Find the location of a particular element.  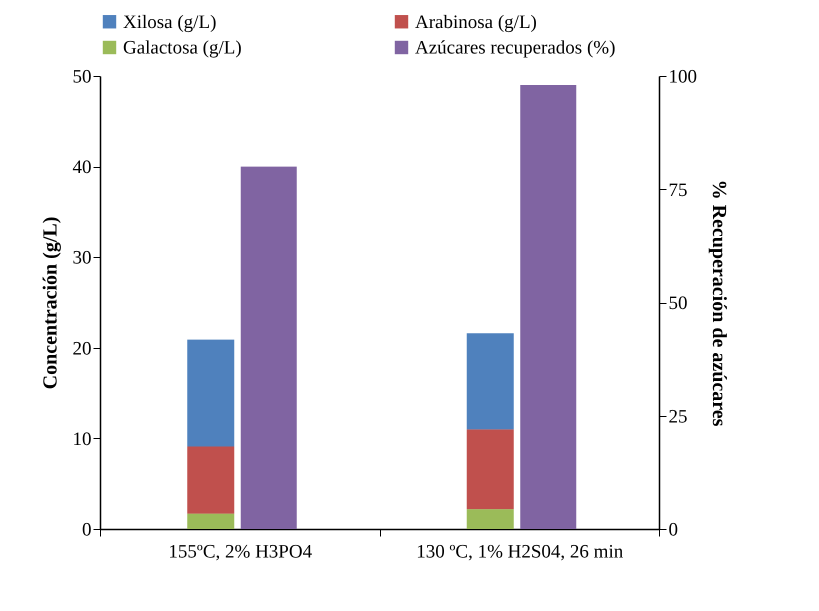

y2-tick-label: 75 is located at coordinates (678, 190).